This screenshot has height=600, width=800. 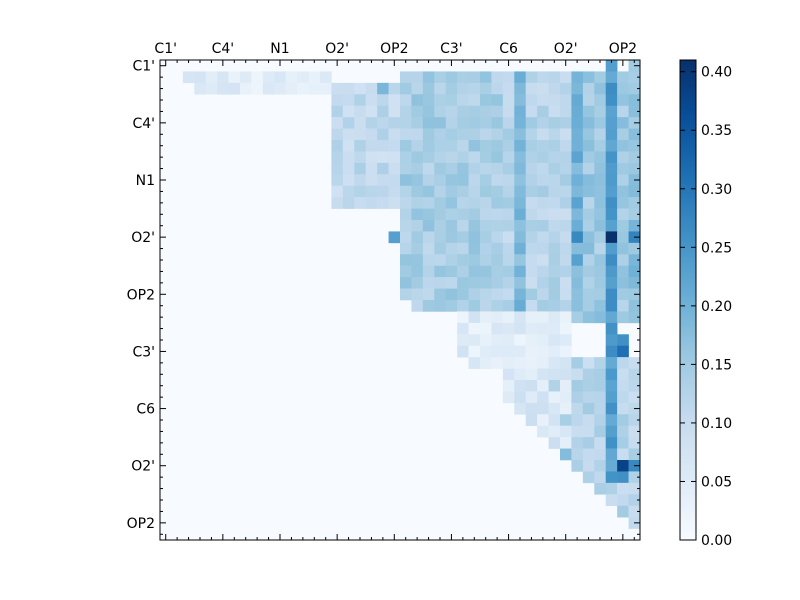 What do you see at coordinates (716, 541) in the screenshot?
I see `colorbar-tick-label: 0.00` at bounding box center [716, 541].